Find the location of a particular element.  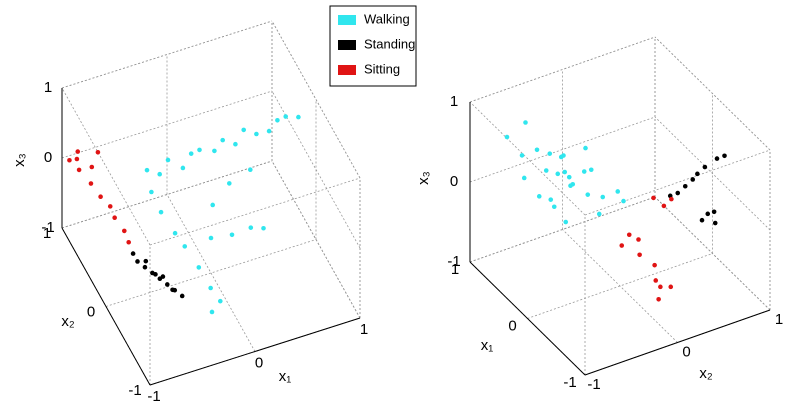

y-axis is located at coordinates (677, 342).